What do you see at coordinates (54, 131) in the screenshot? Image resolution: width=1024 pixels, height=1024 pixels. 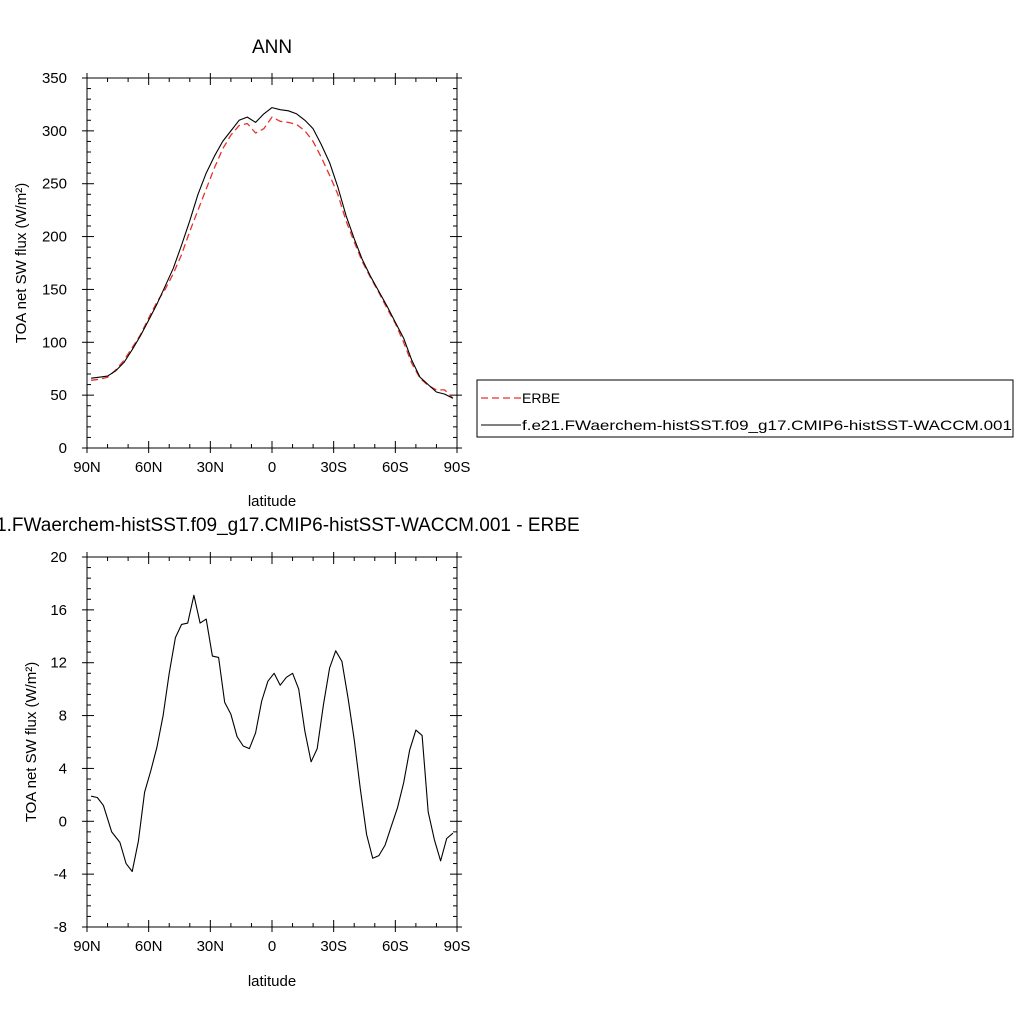 I see `y-tick-label: 300` at bounding box center [54, 131].